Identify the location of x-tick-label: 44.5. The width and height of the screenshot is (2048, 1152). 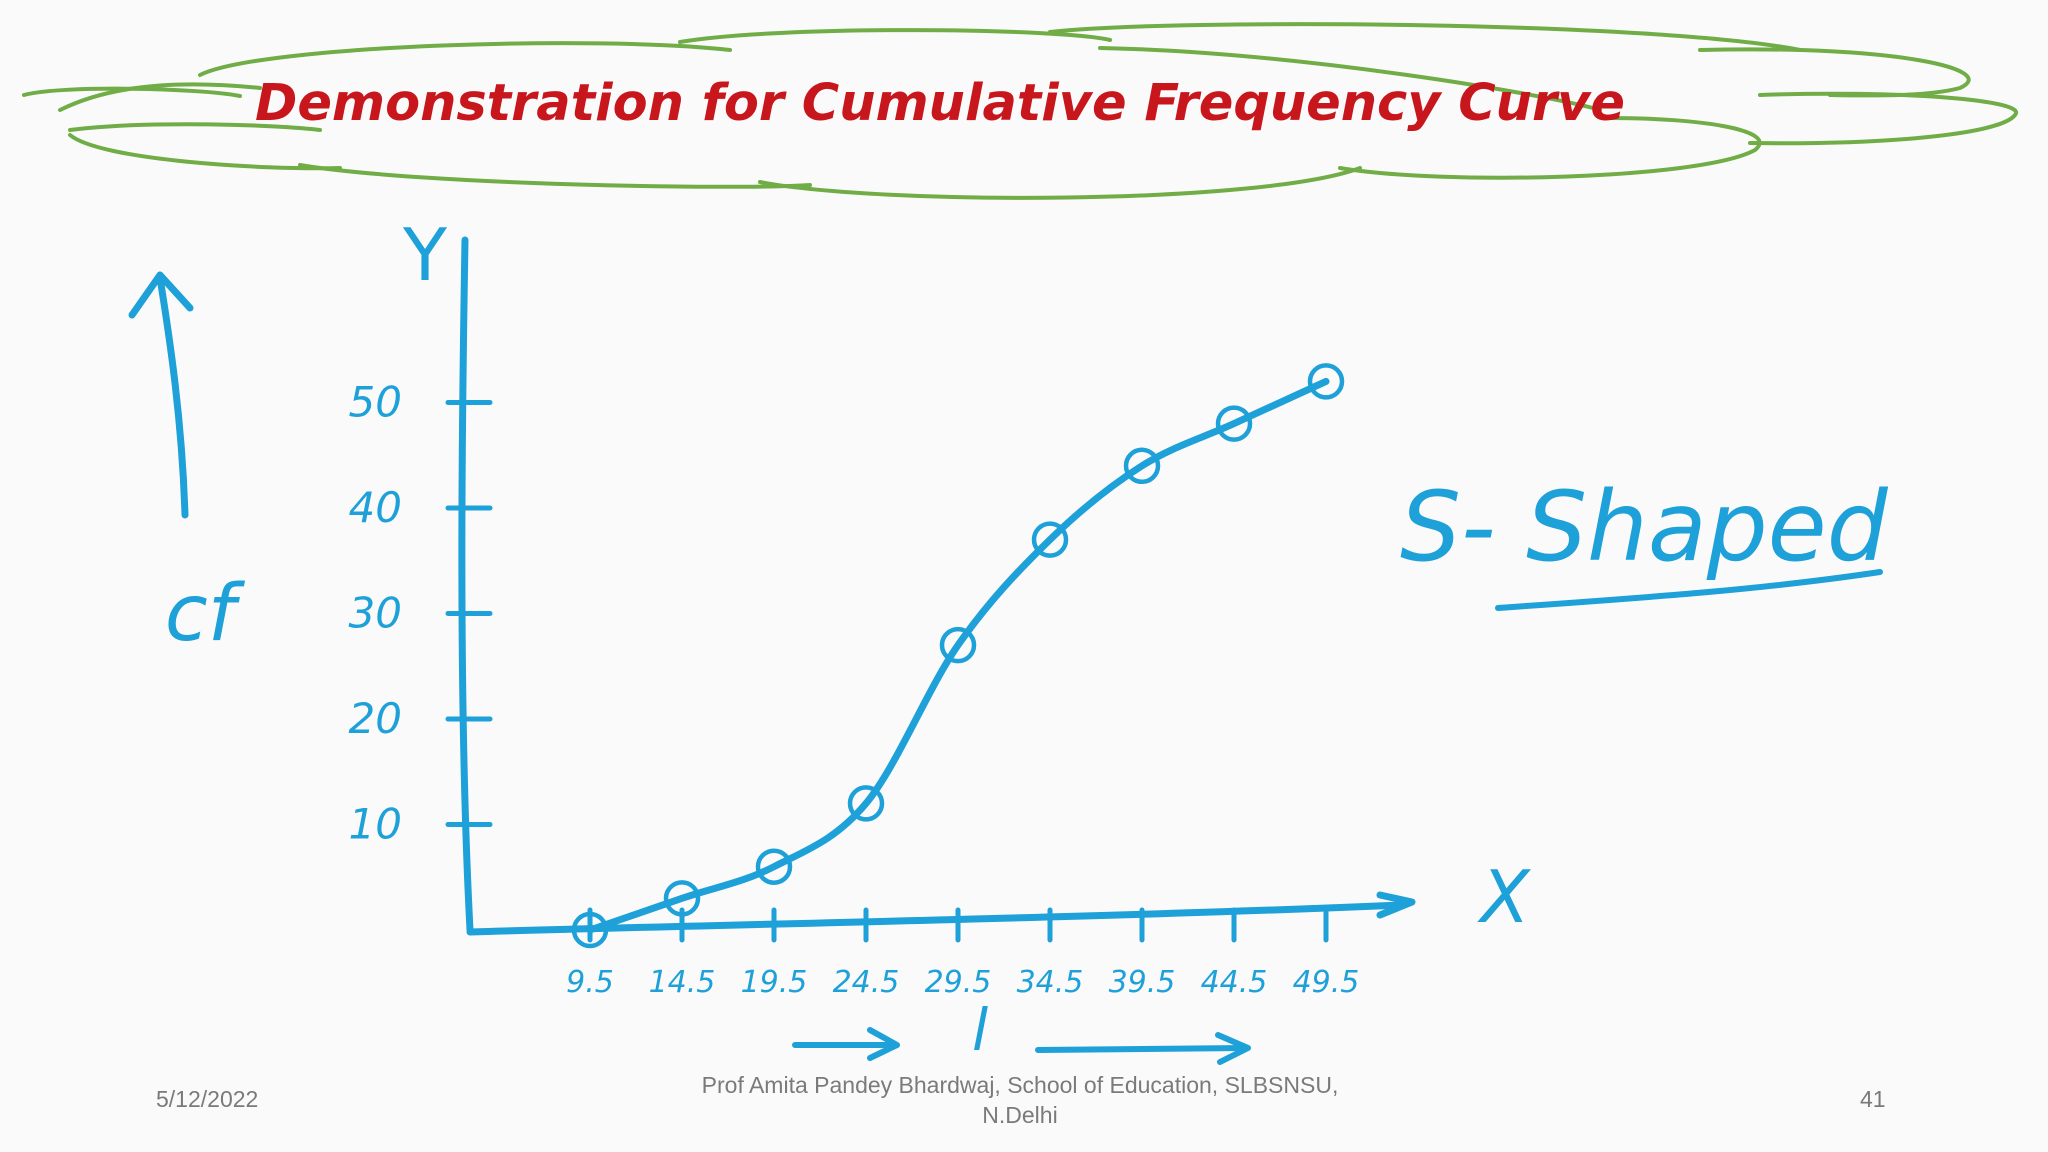
(1234, 982).